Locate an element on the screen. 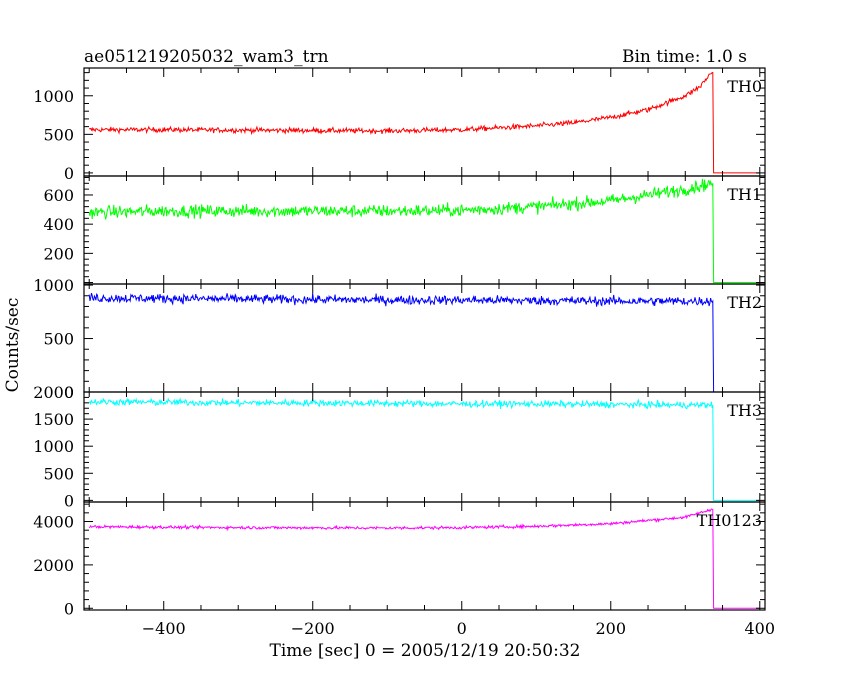  panel-th1: 200 400 600 TH1 is located at coordinates (404, 230).